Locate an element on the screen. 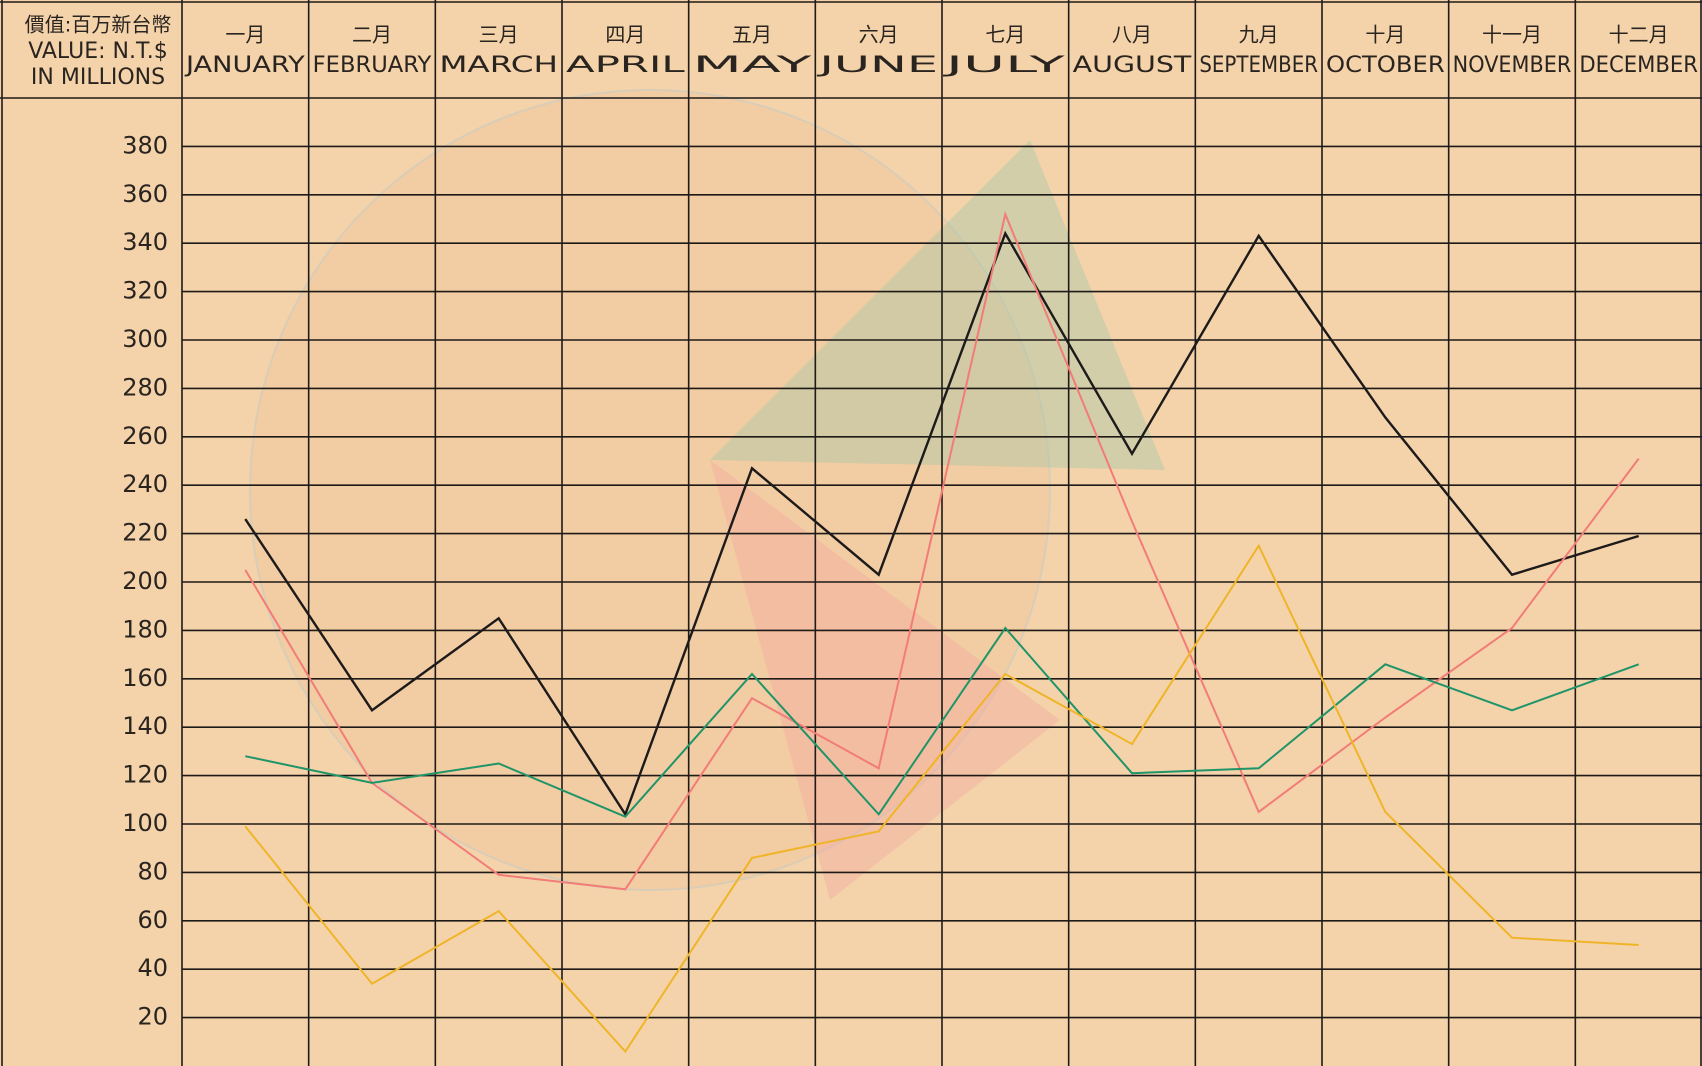 The height and width of the screenshot is (1066, 1702). month-zh: 十二月 is located at coordinates (1639, 35).